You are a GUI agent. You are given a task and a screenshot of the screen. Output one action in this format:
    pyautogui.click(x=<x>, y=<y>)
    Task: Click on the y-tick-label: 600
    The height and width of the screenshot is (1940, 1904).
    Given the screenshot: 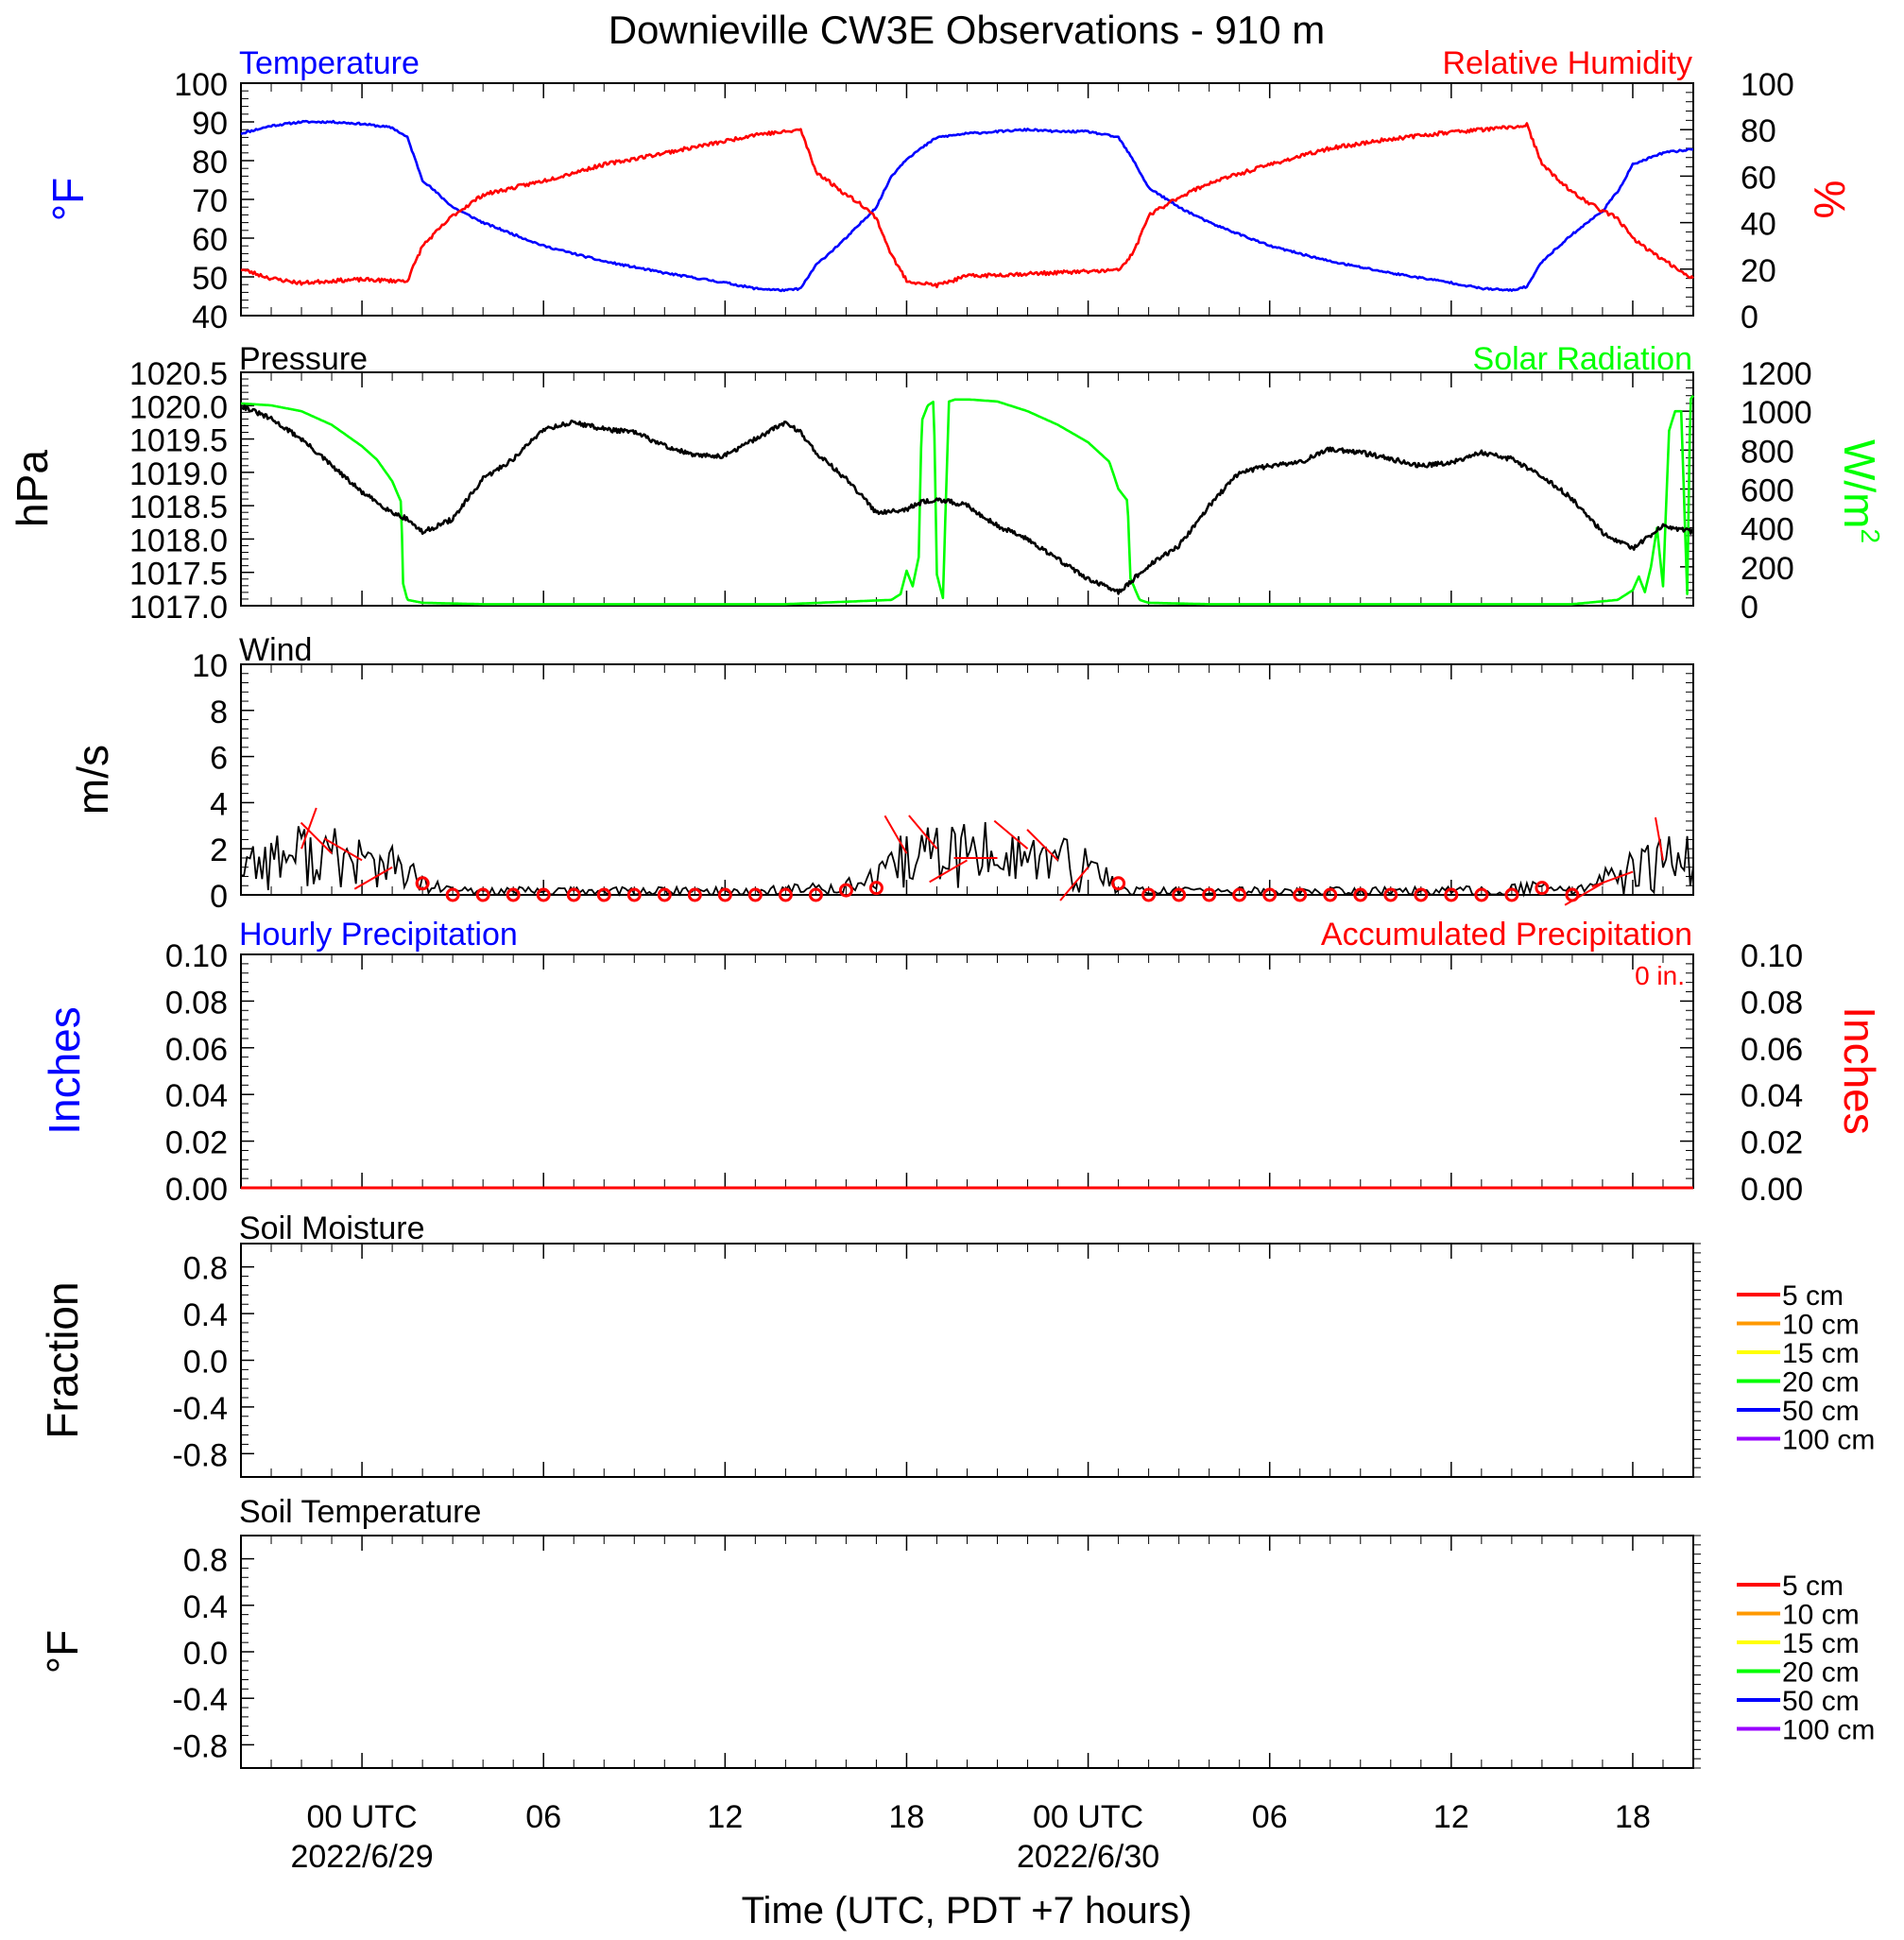 What is the action you would take?
    pyautogui.click(x=1767, y=491)
    